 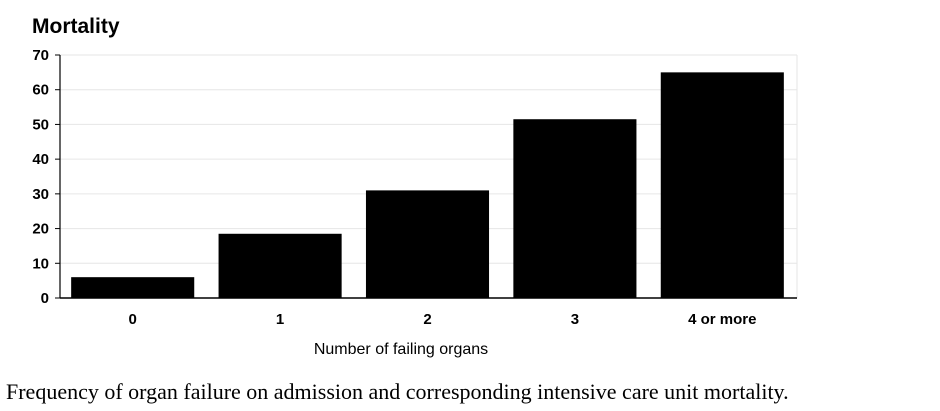 What do you see at coordinates (40, 159) in the screenshot?
I see `y-tick-label: 40` at bounding box center [40, 159].